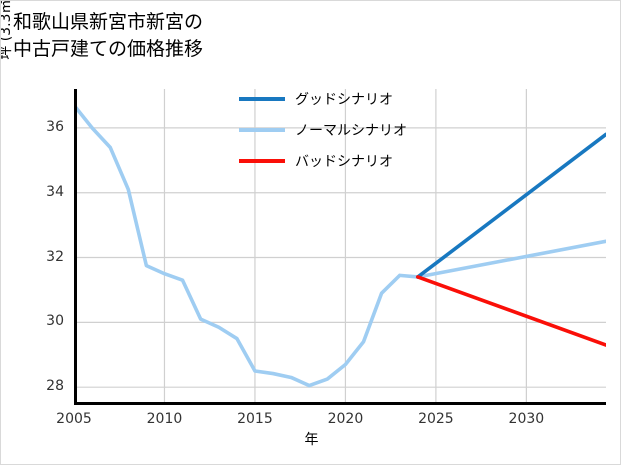 The height and width of the screenshot is (465, 621). I want to click on legend-item: バッドシナリオ, so click(323, 161).